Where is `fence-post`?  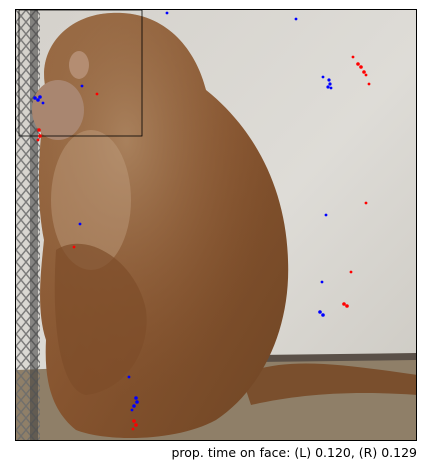
fence-post is located at coordinates (34, 225).